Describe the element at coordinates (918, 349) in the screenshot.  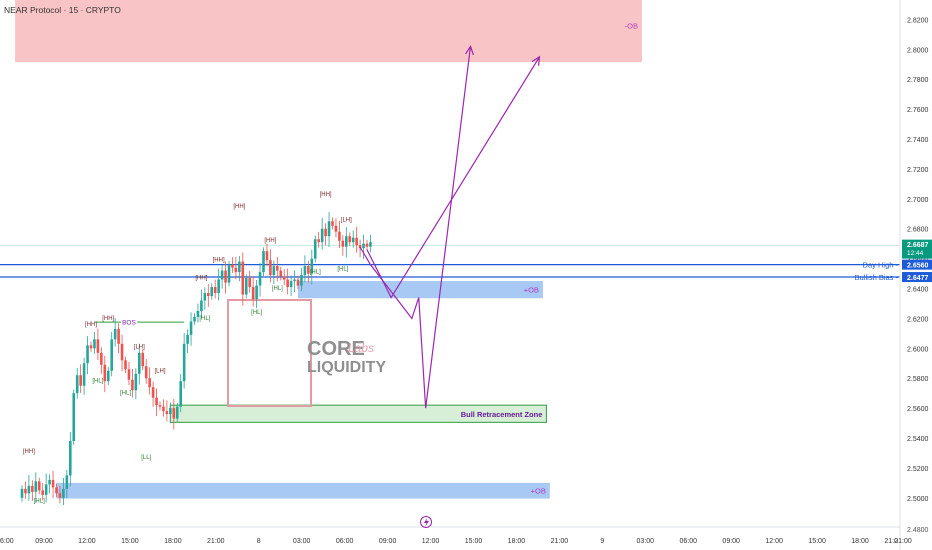
I see `y-tick-11: 2.6000` at that location.